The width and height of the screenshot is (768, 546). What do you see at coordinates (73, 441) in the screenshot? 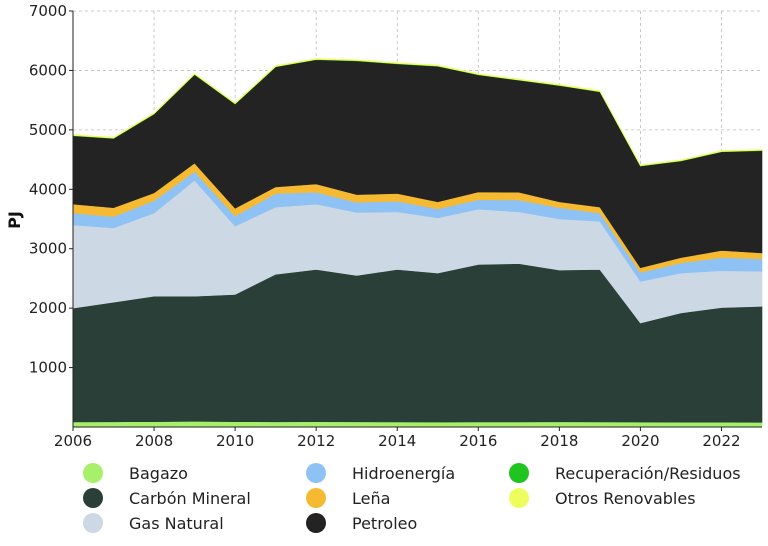
I see `x-tick-label: 2006` at bounding box center [73, 441].